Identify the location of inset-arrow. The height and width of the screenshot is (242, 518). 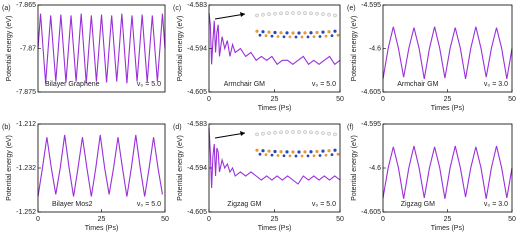
(230, 16).